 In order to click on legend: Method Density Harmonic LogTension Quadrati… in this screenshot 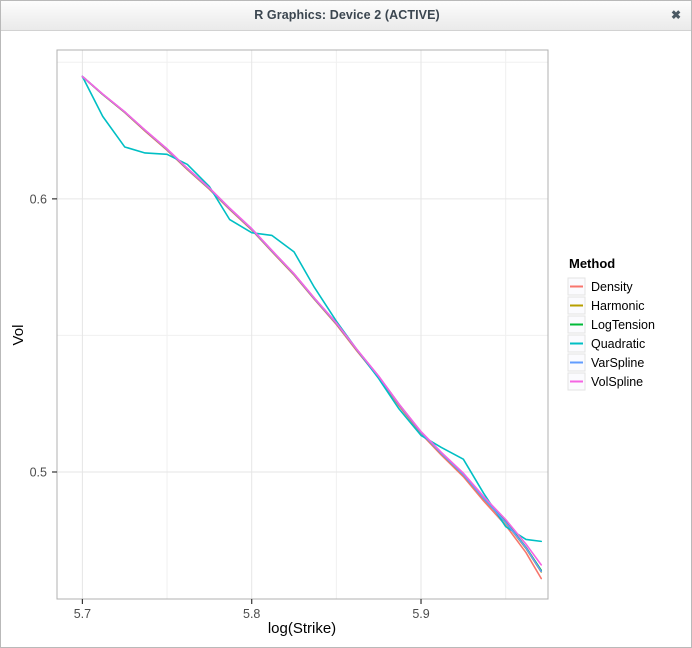, I will do `click(611, 323)`.